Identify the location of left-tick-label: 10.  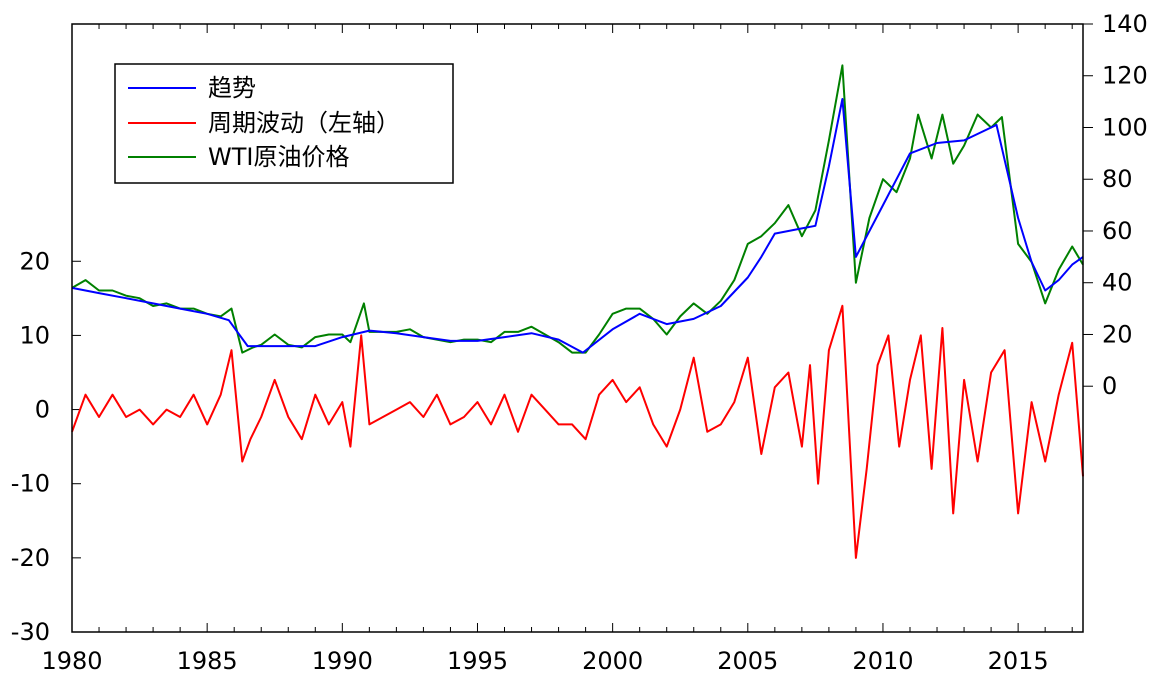
(34, 335).